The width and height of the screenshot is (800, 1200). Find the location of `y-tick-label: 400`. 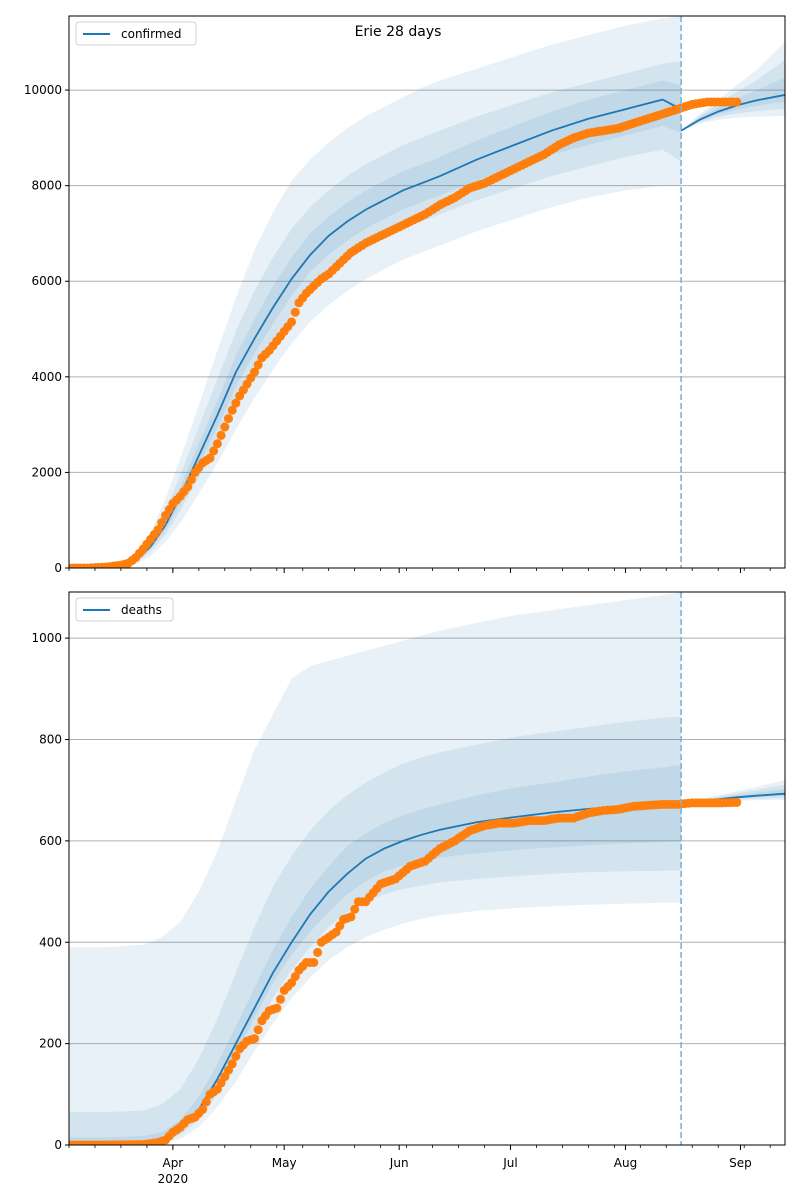

y-tick-label: 400 is located at coordinates (50, 942).